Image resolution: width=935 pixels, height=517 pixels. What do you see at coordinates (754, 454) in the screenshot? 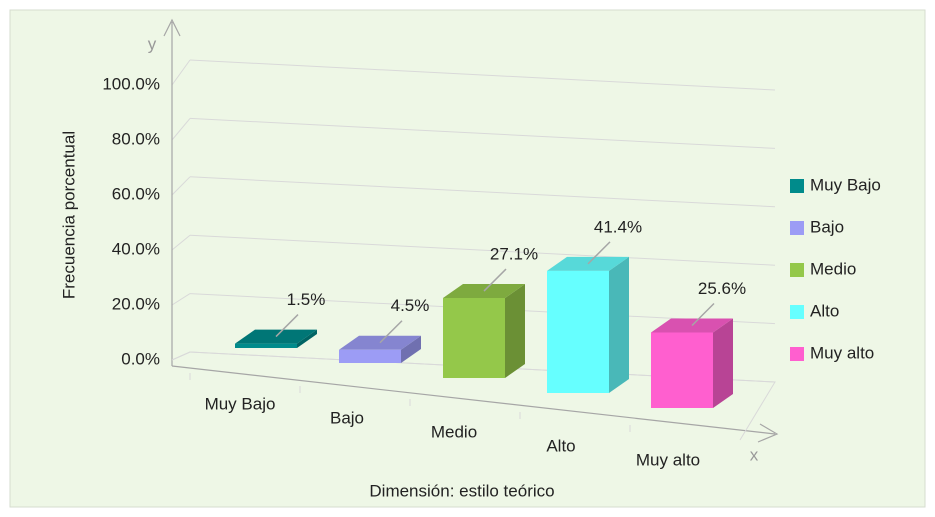
I see `x-axis-letter: x` at bounding box center [754, 454].